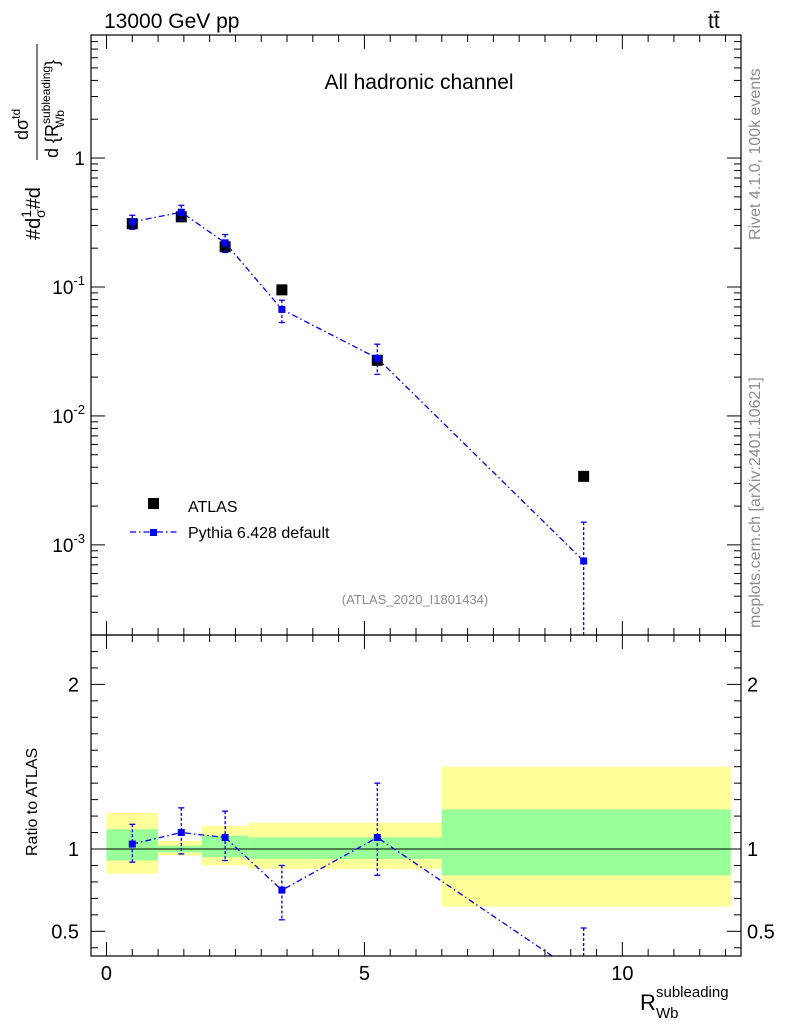  What do you see at coordinates (648, 1002) in the screenshot?
I see `xlabel-main: R` at bounding box center [648, 1002].